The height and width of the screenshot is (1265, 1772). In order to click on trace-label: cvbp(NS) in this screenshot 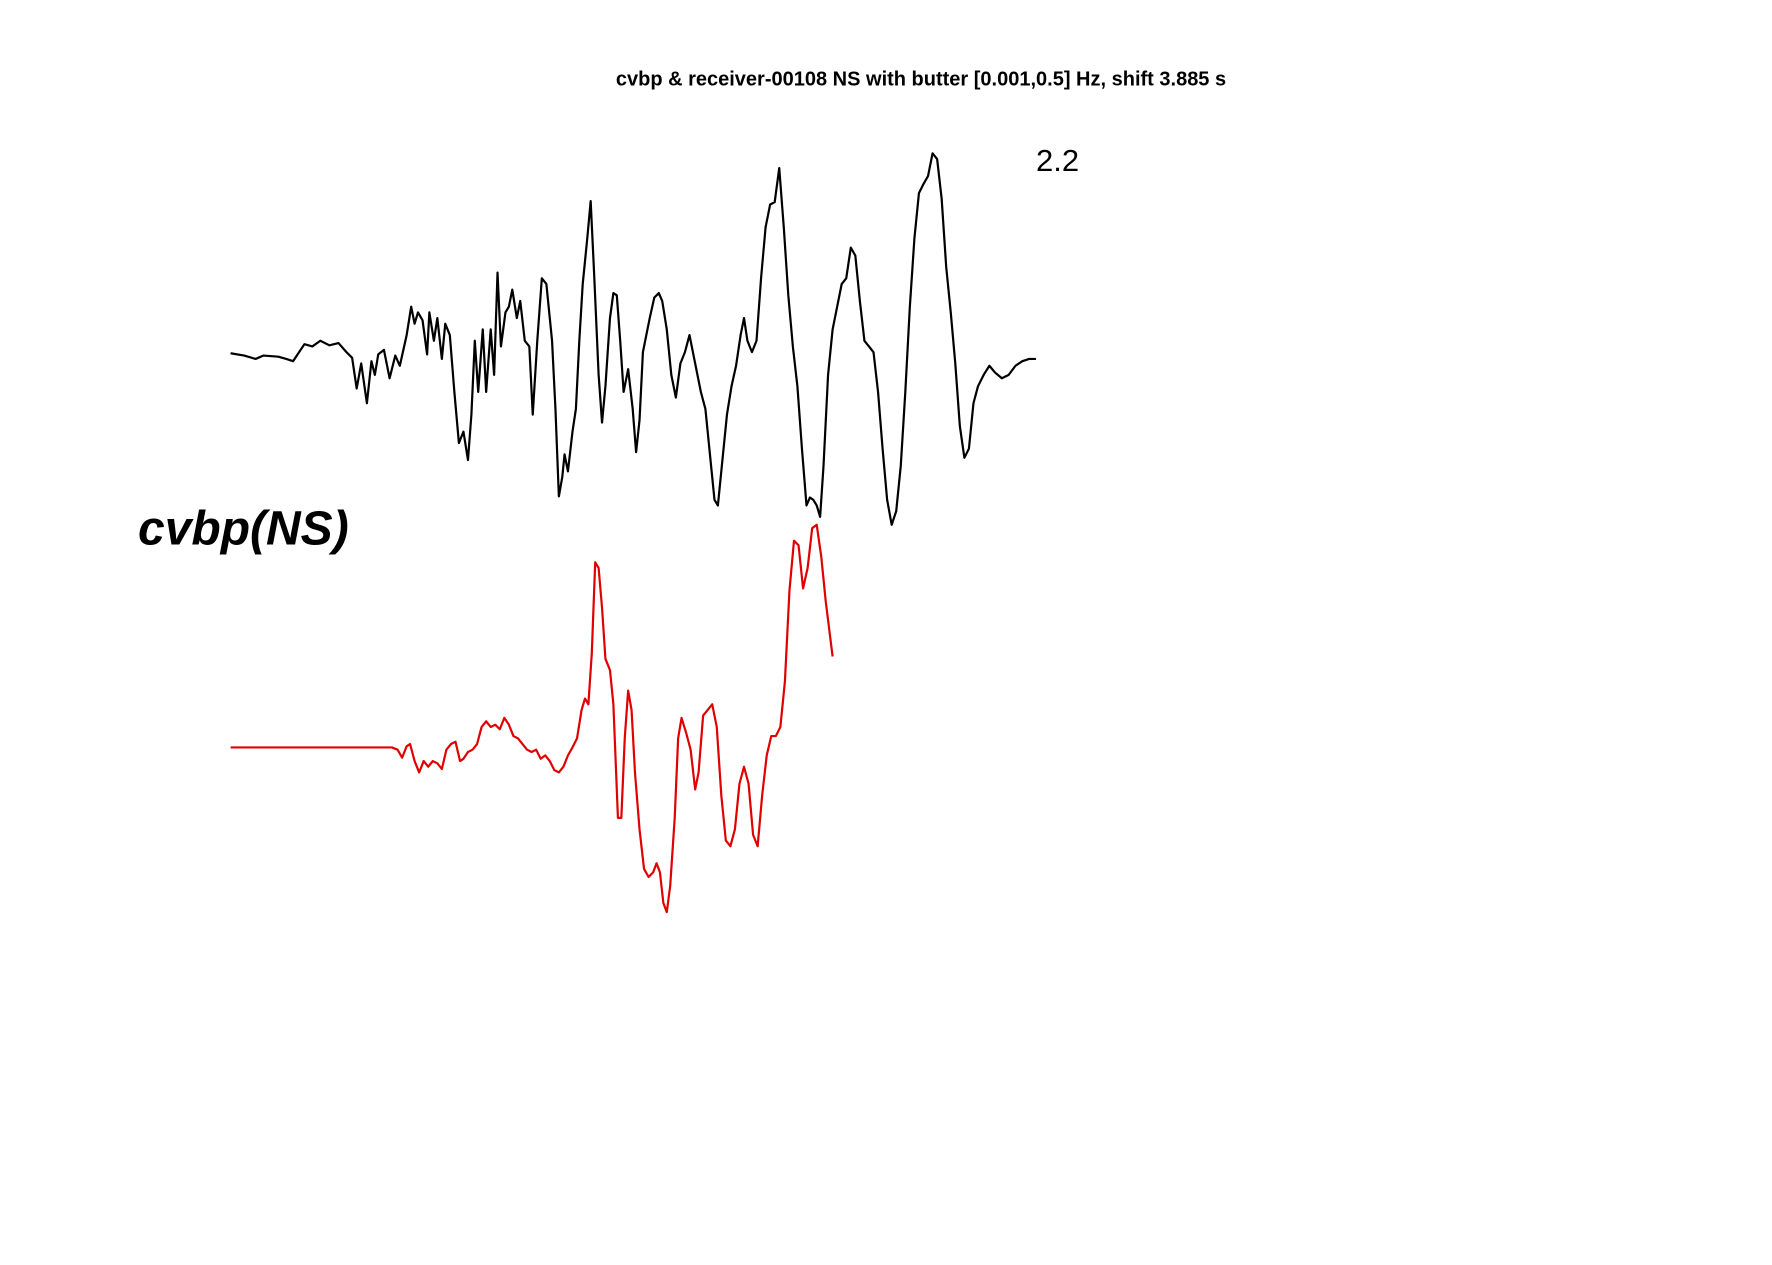, I will do `click(243, 529)`.